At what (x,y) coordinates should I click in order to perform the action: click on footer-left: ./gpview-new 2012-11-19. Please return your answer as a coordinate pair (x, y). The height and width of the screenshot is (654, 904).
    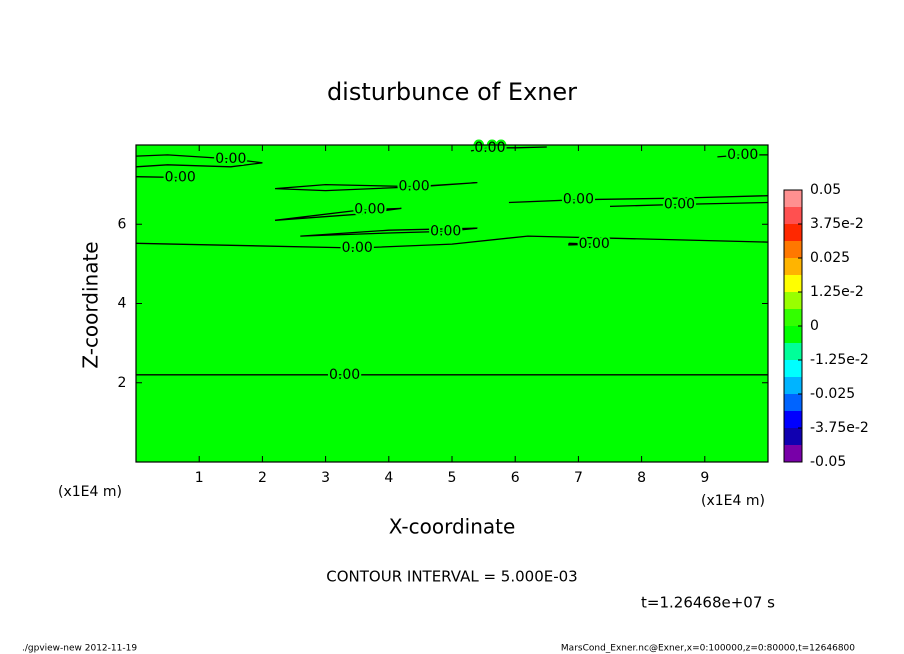
    Looking at the image, I should click on (79, 649).